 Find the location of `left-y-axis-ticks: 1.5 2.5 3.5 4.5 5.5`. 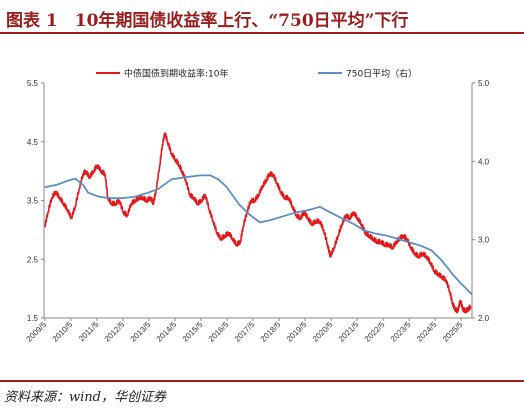

left-y-axis-ticks: 1.5 2.5 3.5 4.5 5.5 is located at coordinates (35, 201).